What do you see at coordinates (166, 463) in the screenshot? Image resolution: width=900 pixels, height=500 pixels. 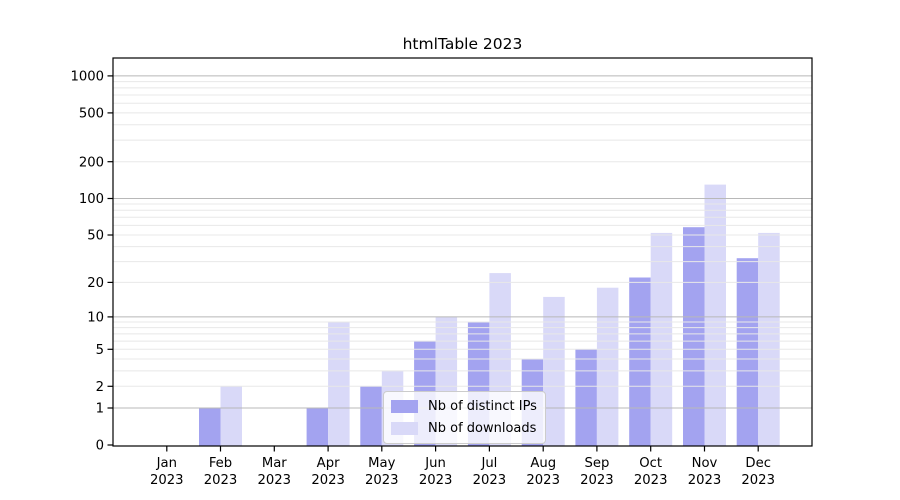 I see `x-tick-label-month: Jan` at bounding box center [166, 463].